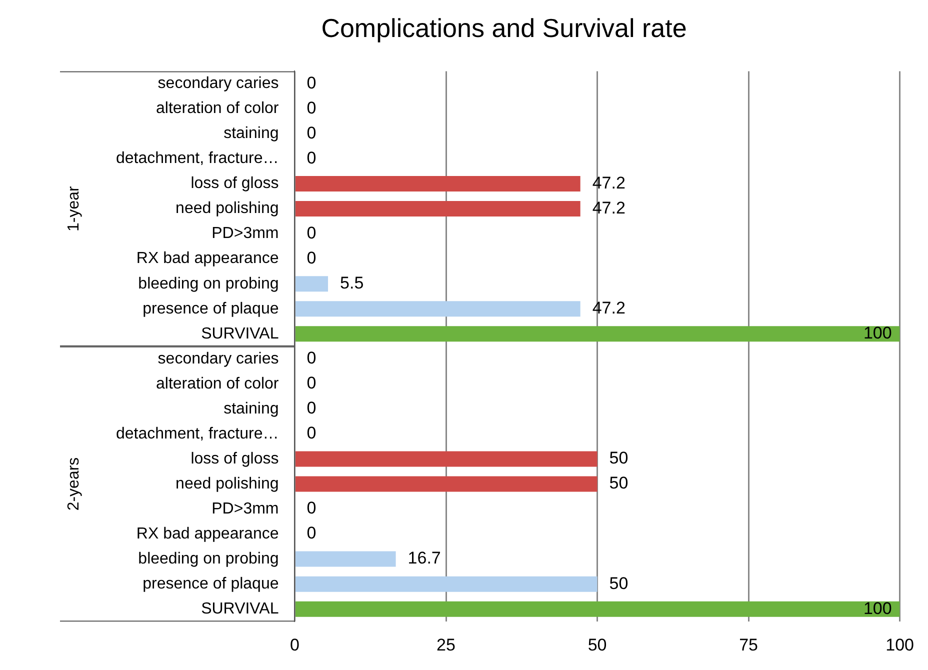 The image size is (928, 670). What do you see at coordinates (73, 484) in the screenshot?
I see `text: 2-years` at bounding box center [73, 484].